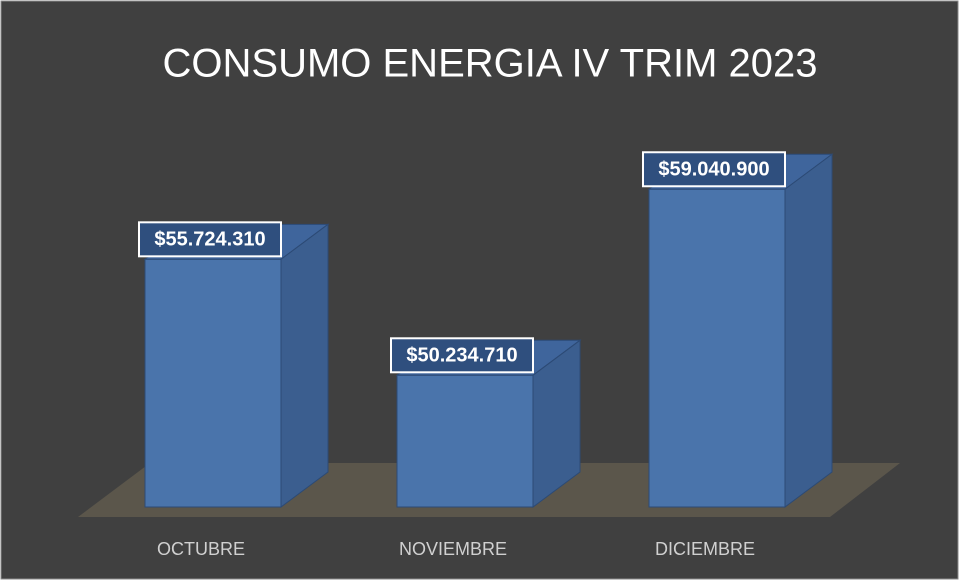 Image resolution: width=959 pixels, height=580 pixels. What do you see at coordinates (201, 549) in the screenshot?
I see `x-tick-label: OCTUBRE` at bounding box center [201, 549].